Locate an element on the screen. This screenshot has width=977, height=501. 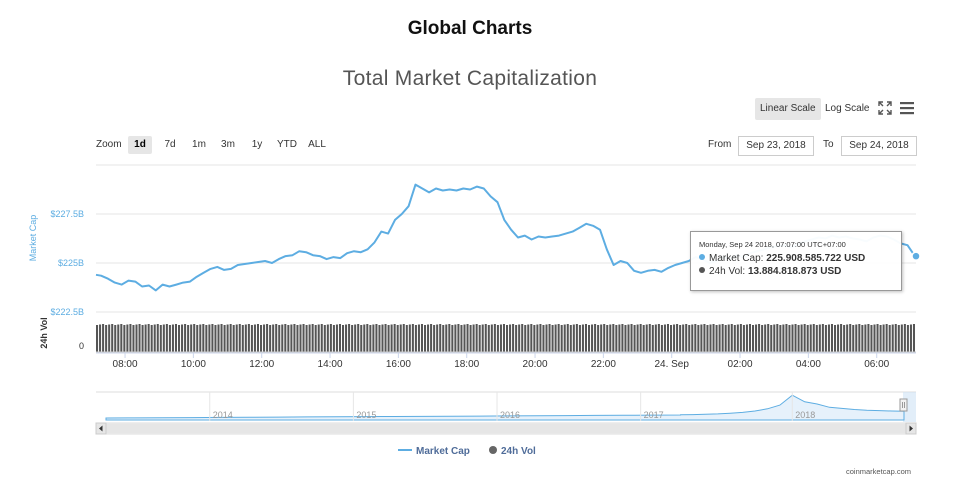
zoom-all-button: ALL is located at coordinates (317, 144).